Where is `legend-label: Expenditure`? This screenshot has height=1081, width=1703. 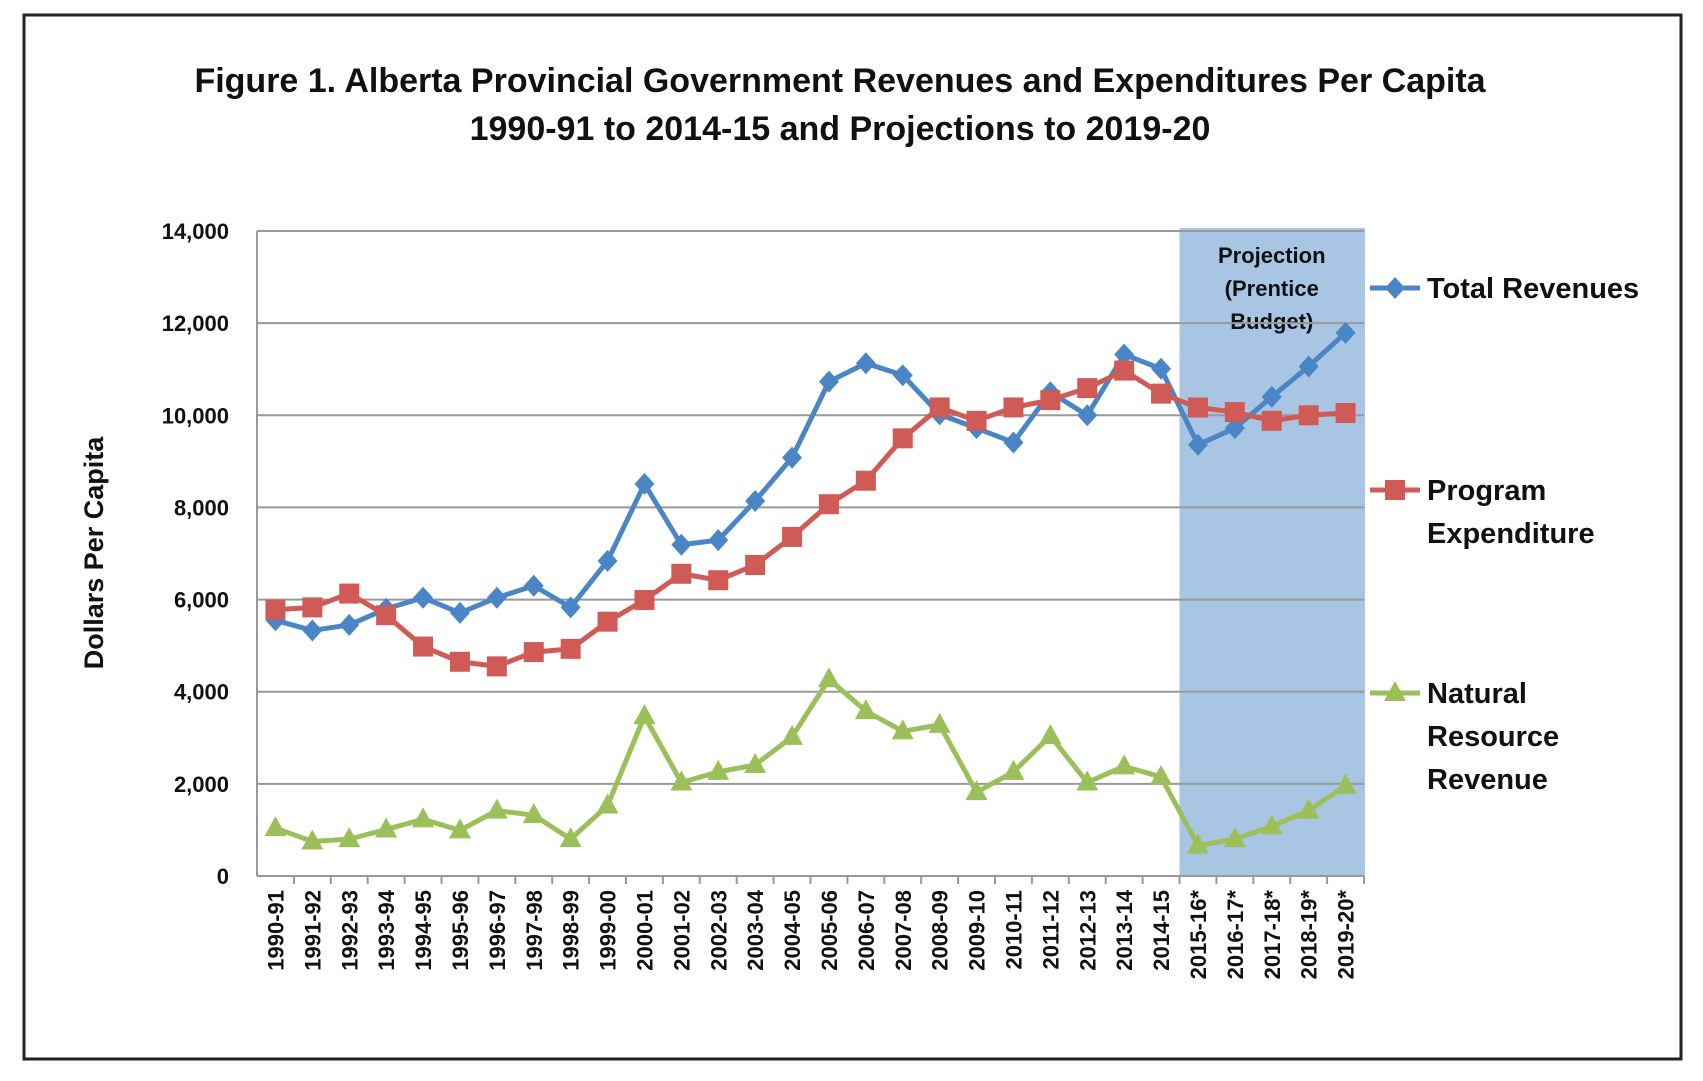 legend-label: Expenditure is located at coordinates (1511, 534).